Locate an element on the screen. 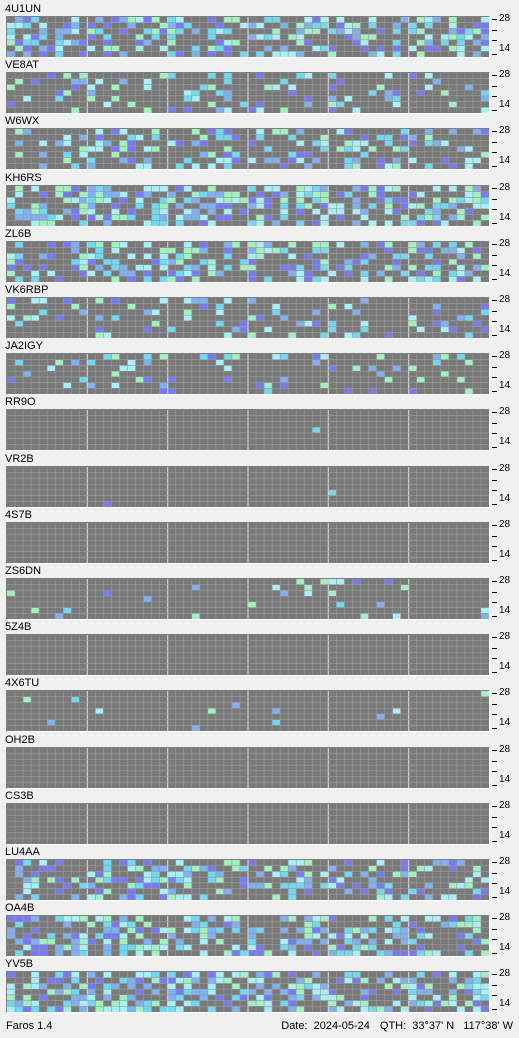  station-callsign: VE8AT is located at coordinates (22, 65).